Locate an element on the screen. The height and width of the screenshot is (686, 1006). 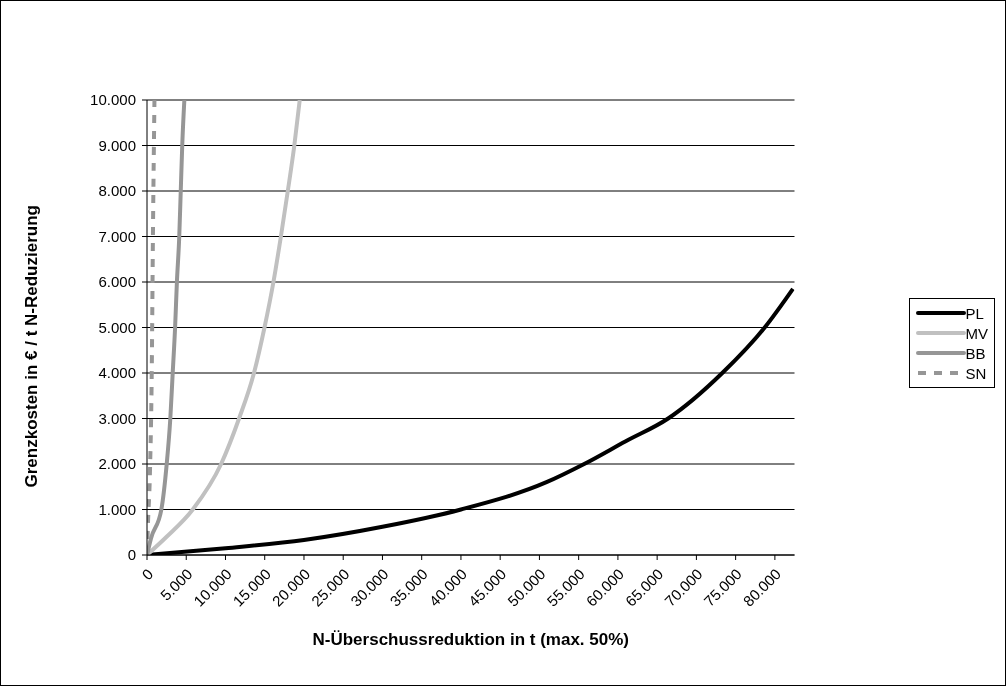
legend-label: SN is located at coordinates (976, 373).